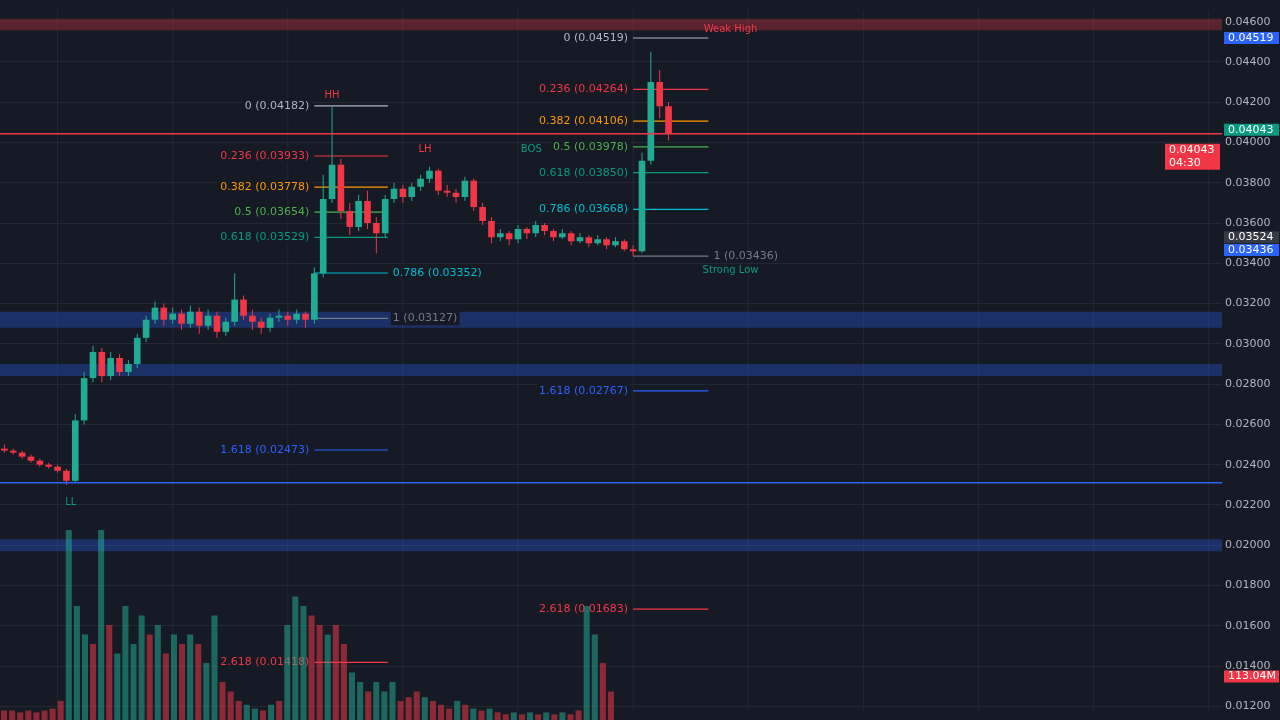 The image size is (1280, 720). What do you see at coordinates (1251, 129) in the screenshot?
I see `text: 0.04043` at bounding box center [1251, 129].